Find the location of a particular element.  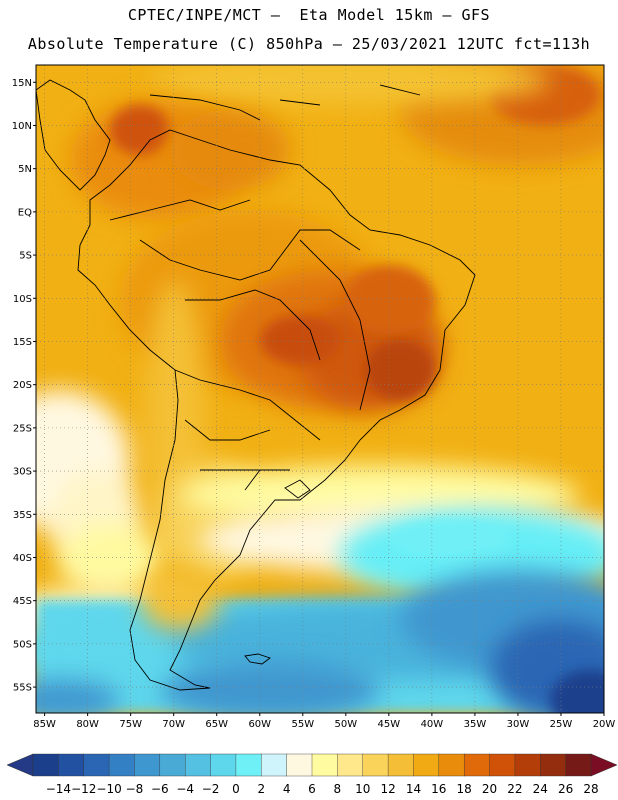

colorbar-label: 22 is located at coordinates (514, 789).